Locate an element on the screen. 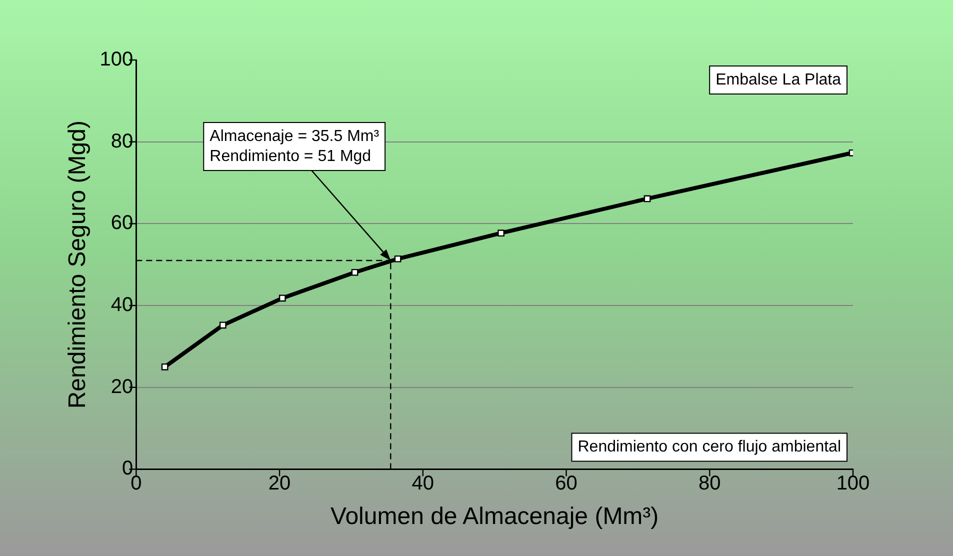 Image resolution: width=953 pixels, height=556 pixels. y-tick-label: 80 is located at coordinates (122, 141).